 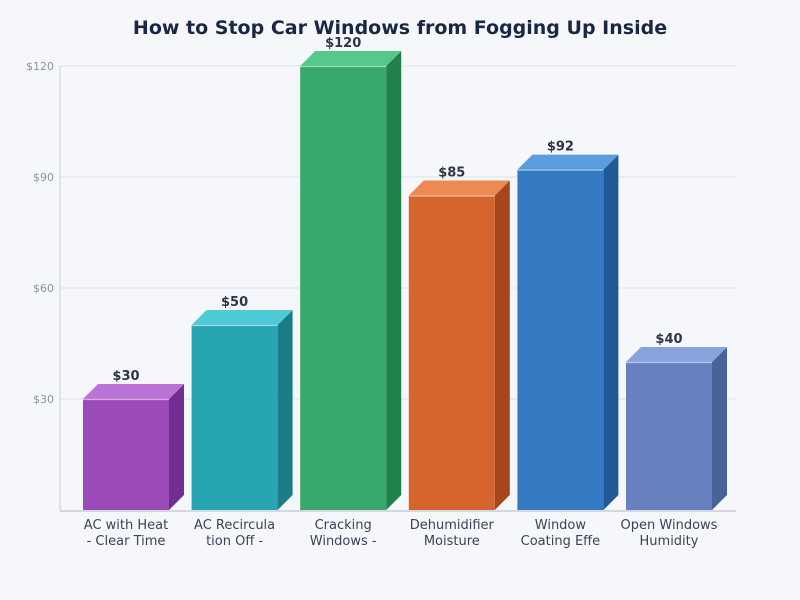 What do you see at coordinates (234, 302) in the screenshot?
I see `value-label: $50` at bounding box center [234, 302].